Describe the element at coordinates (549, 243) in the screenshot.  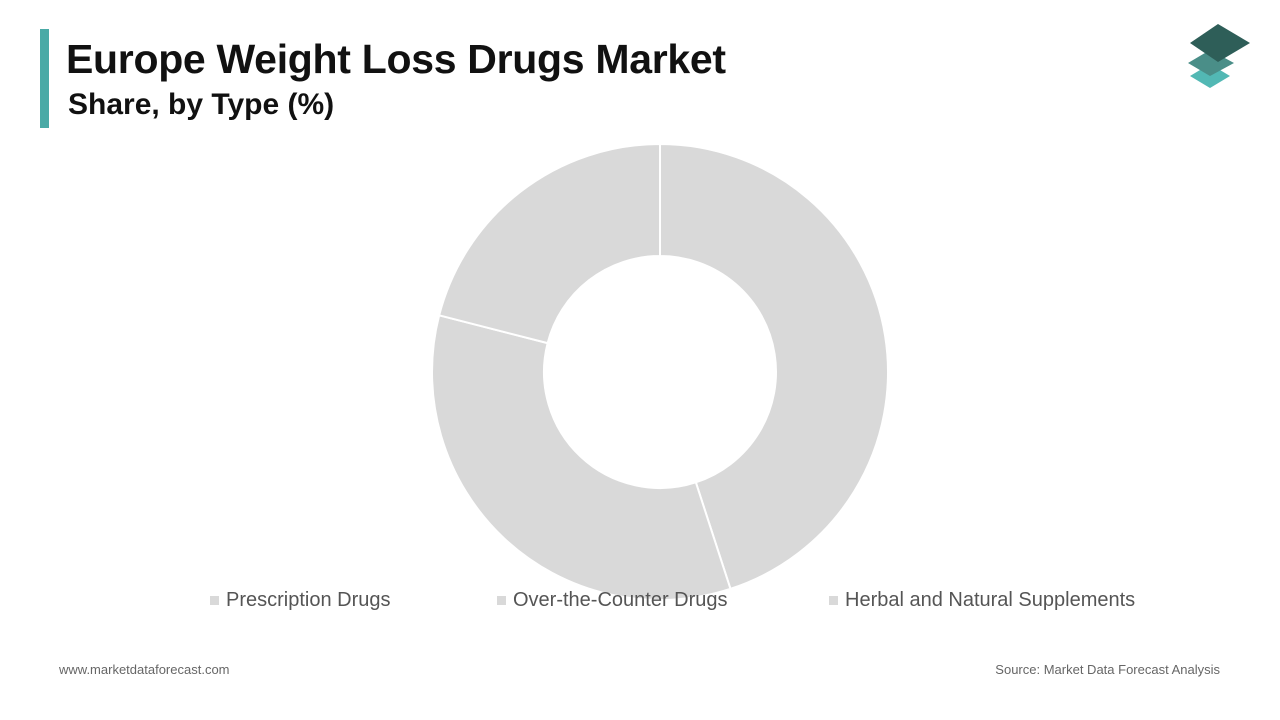
I see `donut-slice-herbal-and-natural-supplements` at that location.